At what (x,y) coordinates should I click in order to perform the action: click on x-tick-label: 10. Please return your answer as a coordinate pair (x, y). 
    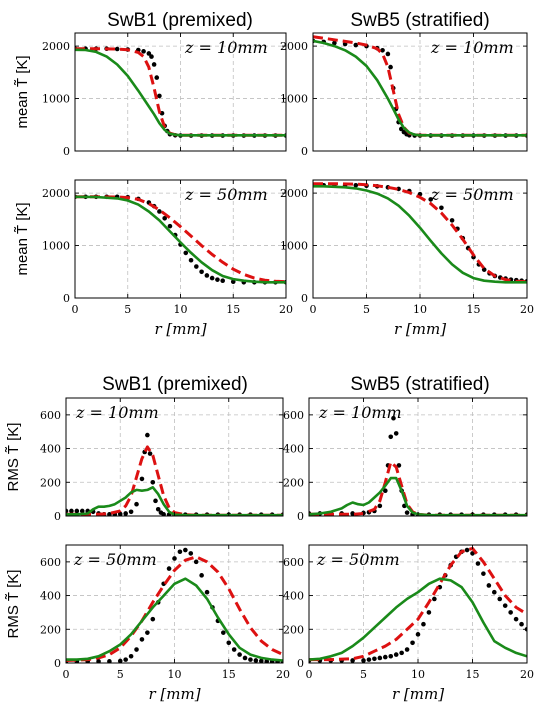
    Looking at the image, I should click on (418, 674).